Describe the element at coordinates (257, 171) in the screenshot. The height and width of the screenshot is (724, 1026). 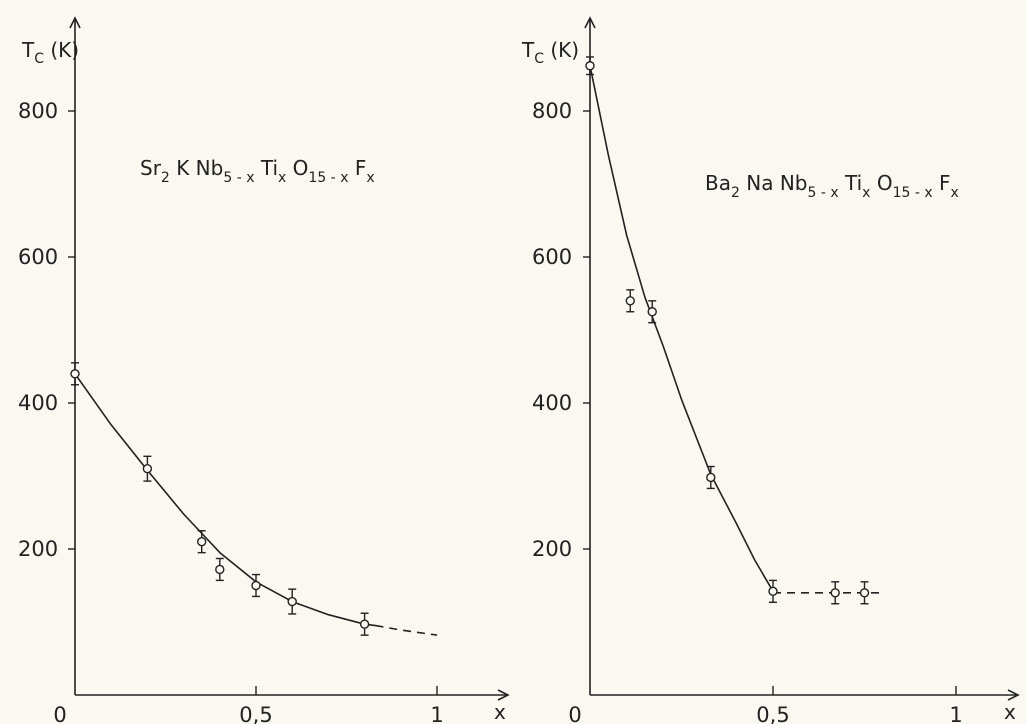
I see `compound-formula: Sr2 K Nb5 - x Tix O15 - x Fx` at that location.